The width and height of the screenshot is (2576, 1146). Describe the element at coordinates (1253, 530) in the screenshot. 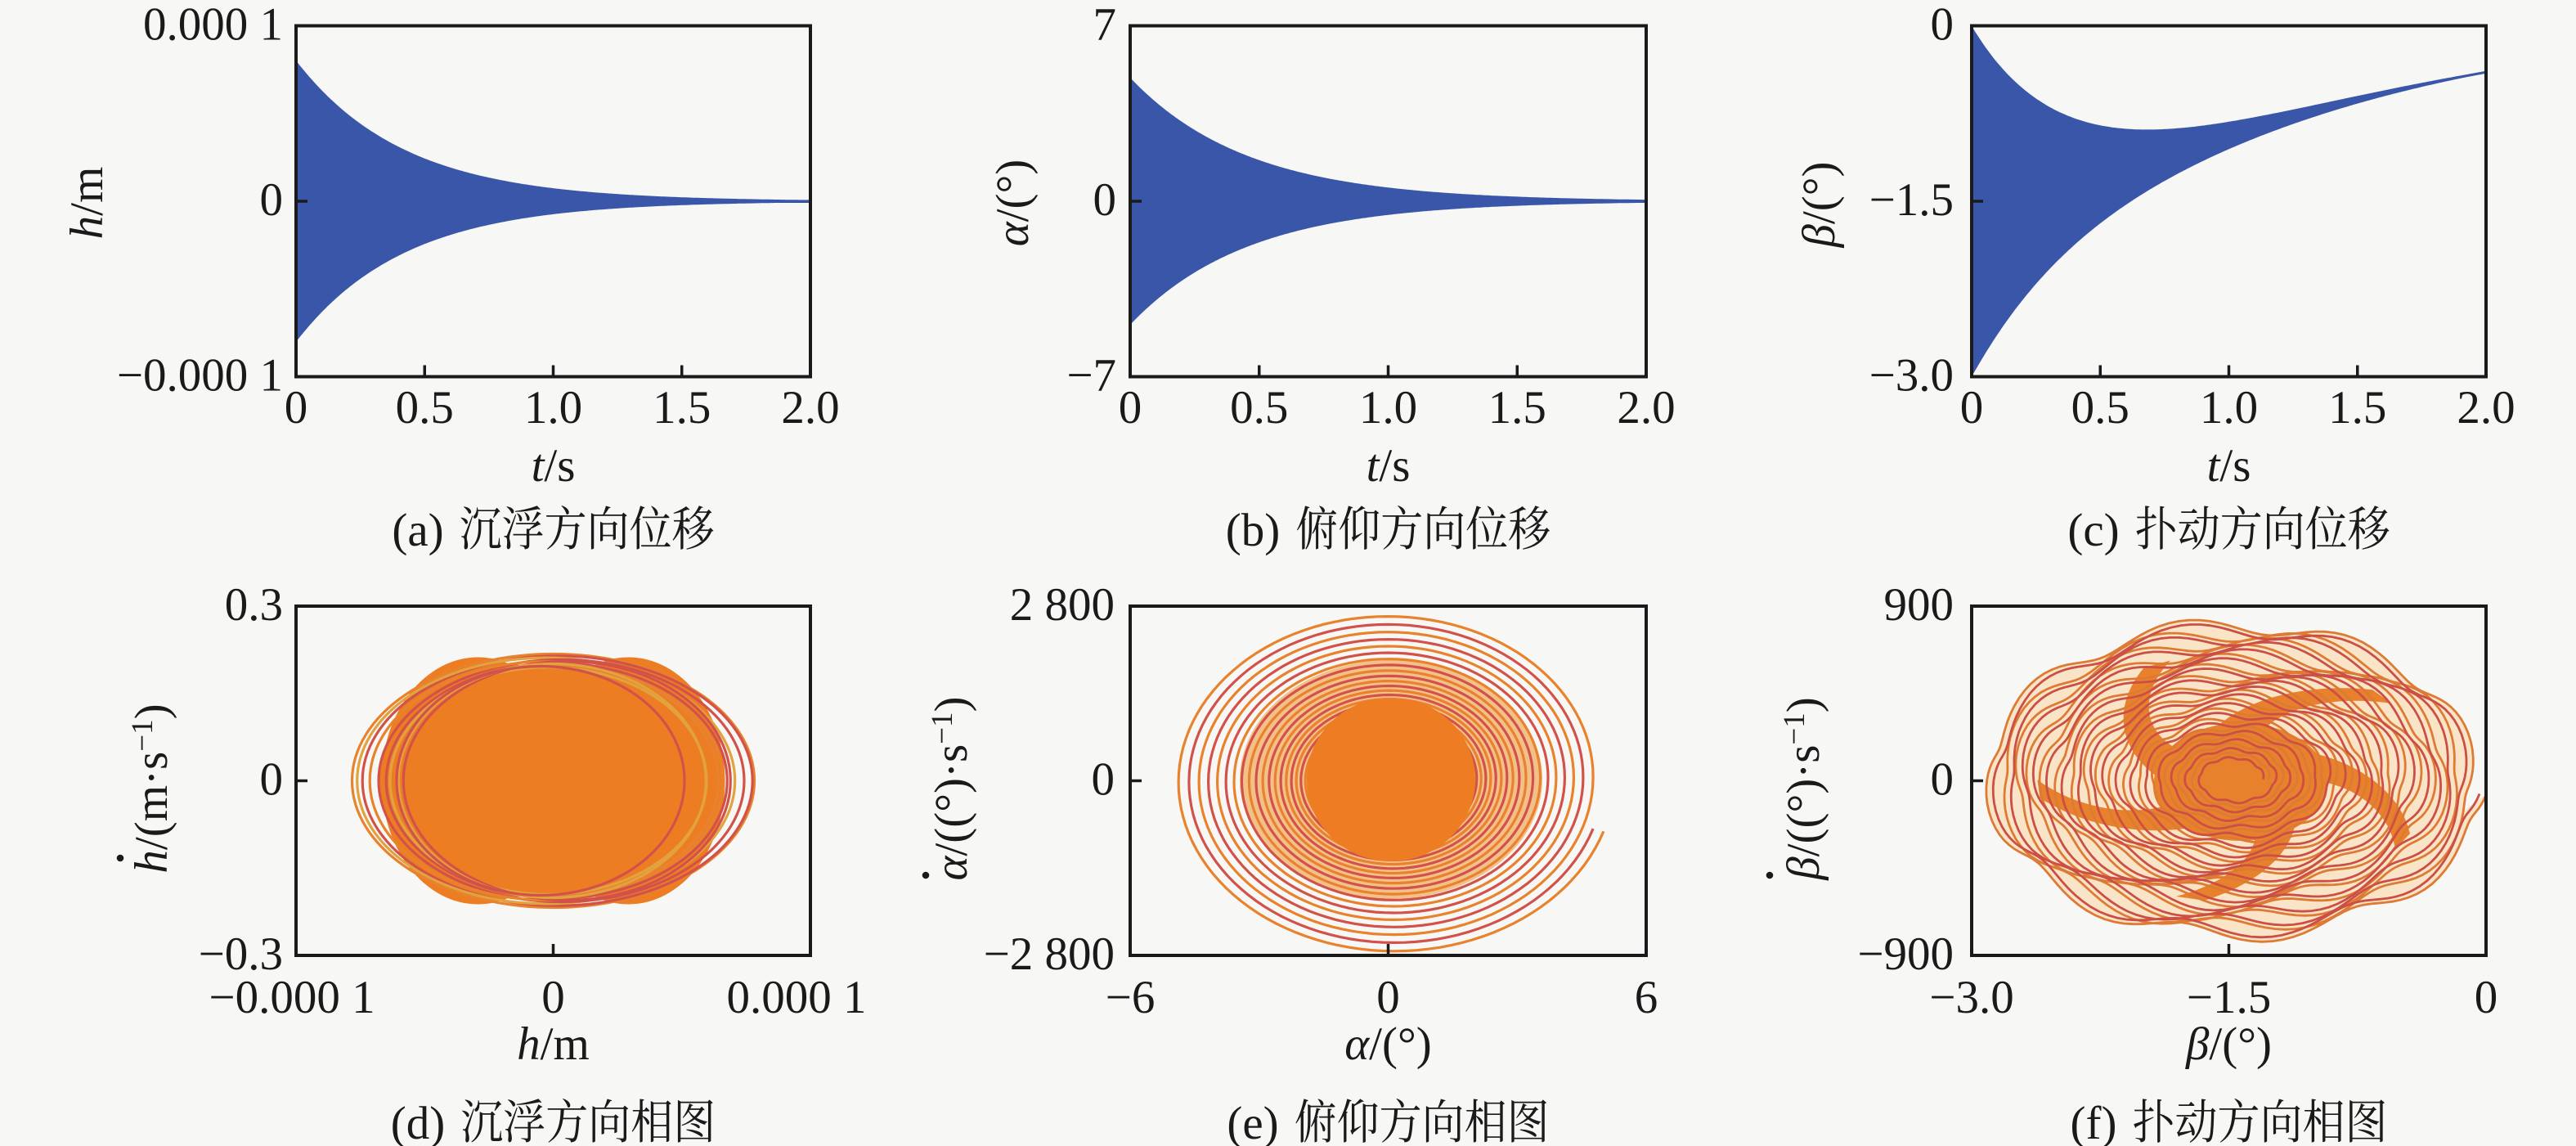

I see `svg-text: (b)` at that location.